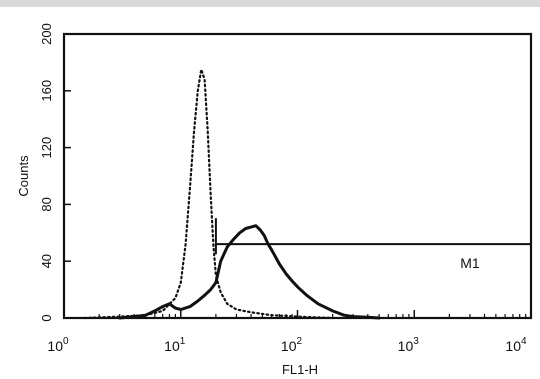 This screenshot has width=540, height=379. What do you see at coordinates (175, 345) in the screenshot?
I see `x-tick-label: 10¹` at bounding box center [175, 345].